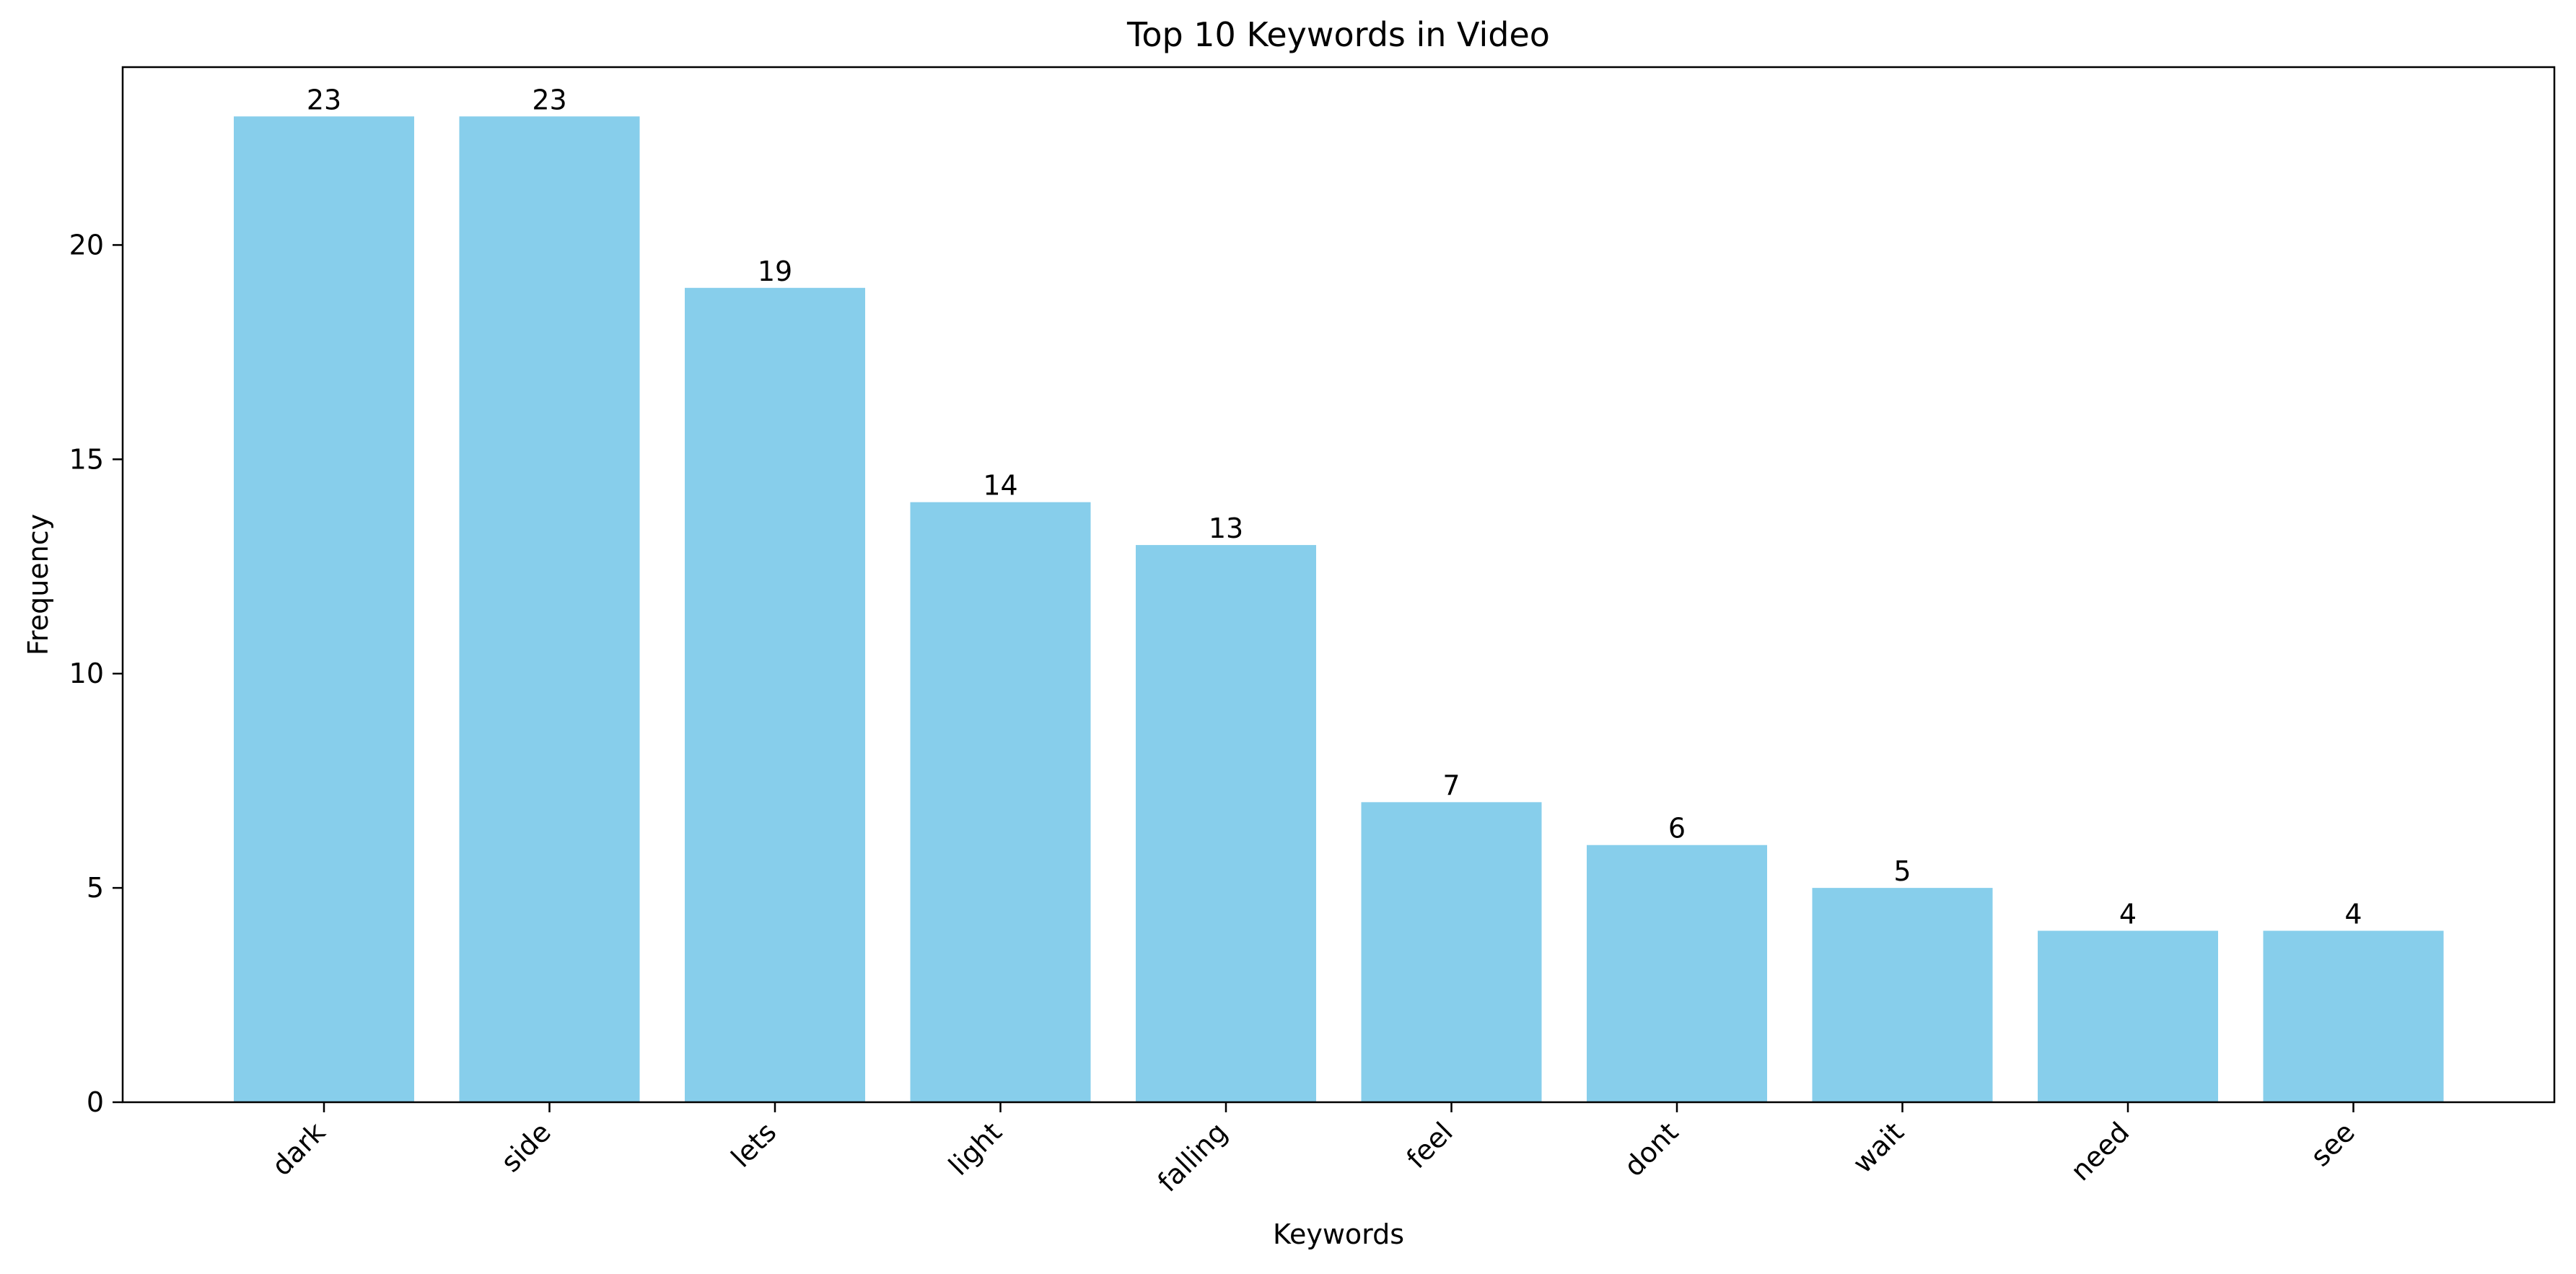 This screenshot has width=2576, height=1274. I want to click on x-tick-label: need, so click(2099, 1152).